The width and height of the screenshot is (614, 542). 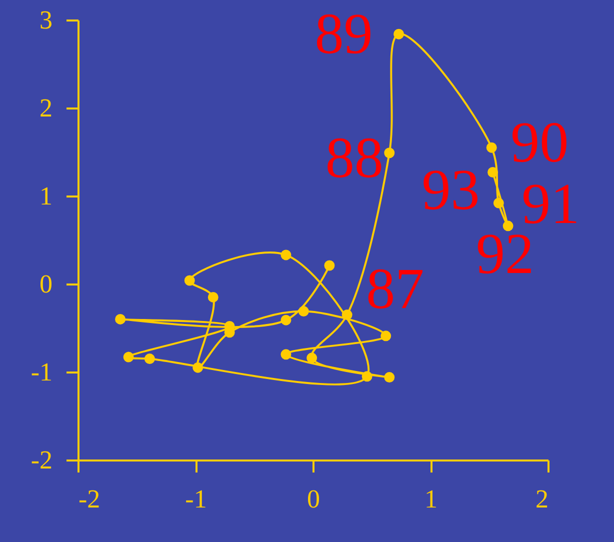 I want to click on y-tick-label: 1, so click(x=46, y=196).